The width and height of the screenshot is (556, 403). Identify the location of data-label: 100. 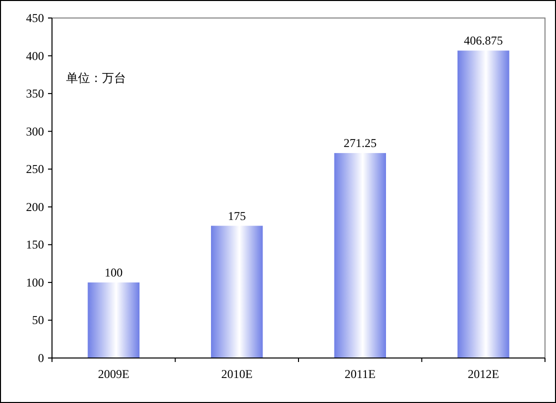
(113, 272).